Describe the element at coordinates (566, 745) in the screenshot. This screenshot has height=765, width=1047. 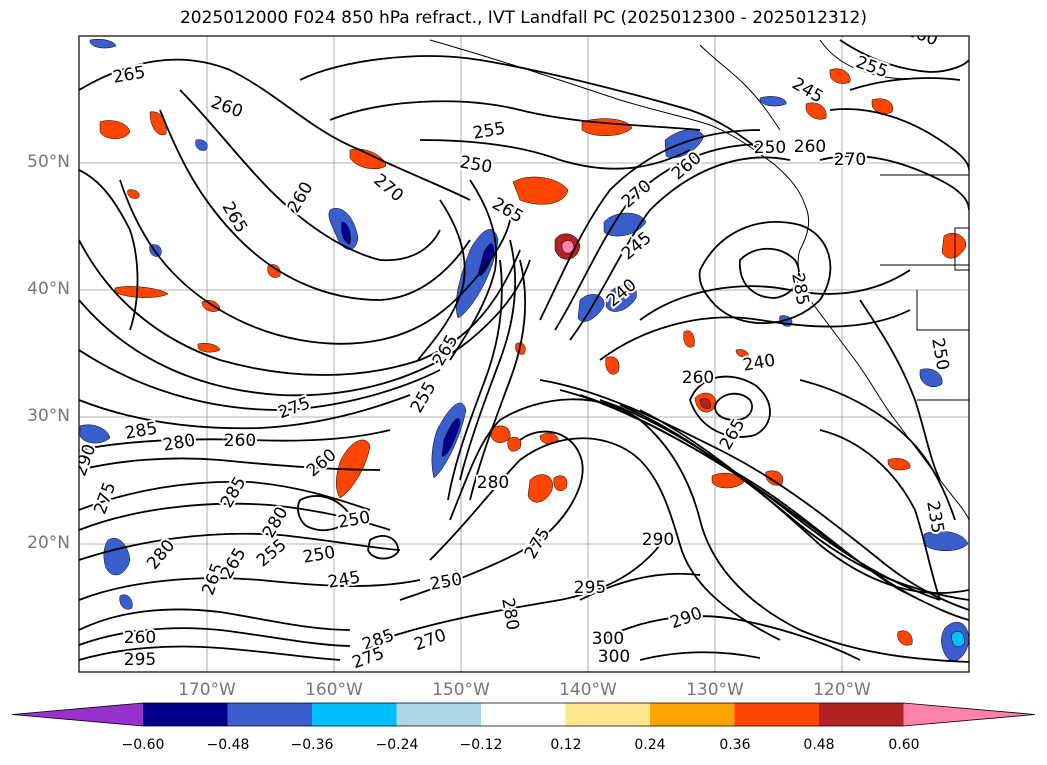
I see `cbar-tick-6: 0.12` at that location.